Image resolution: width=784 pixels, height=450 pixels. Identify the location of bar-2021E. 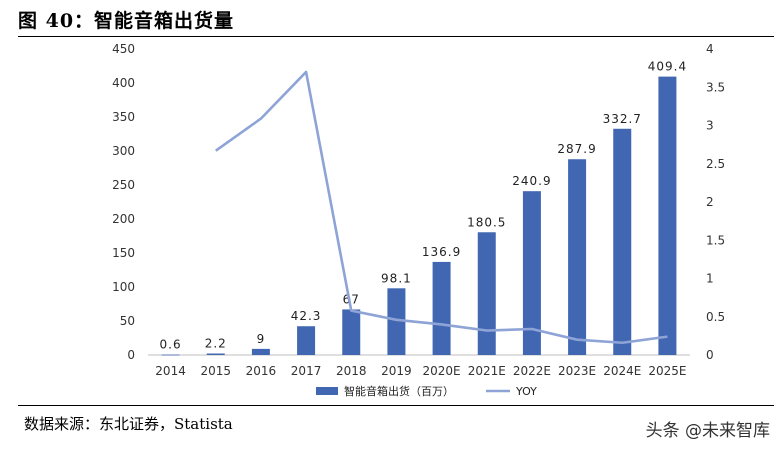
(486, 293).